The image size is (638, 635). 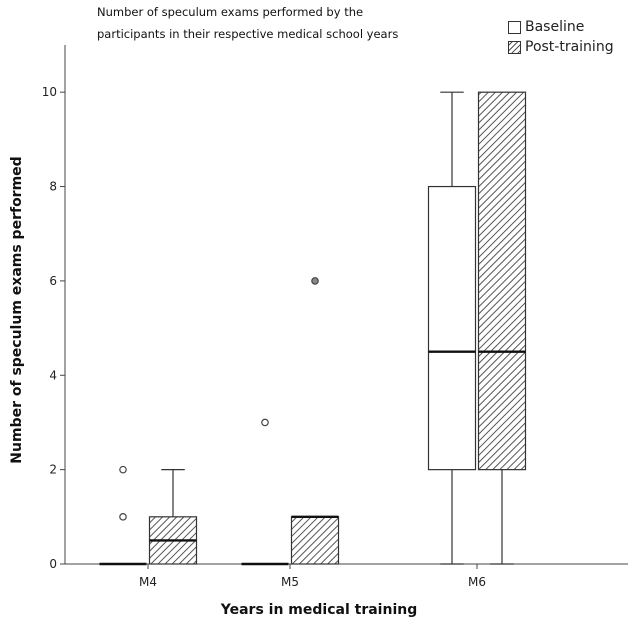 I want to click on box-baseline-m6, so click(x=452, y=328).